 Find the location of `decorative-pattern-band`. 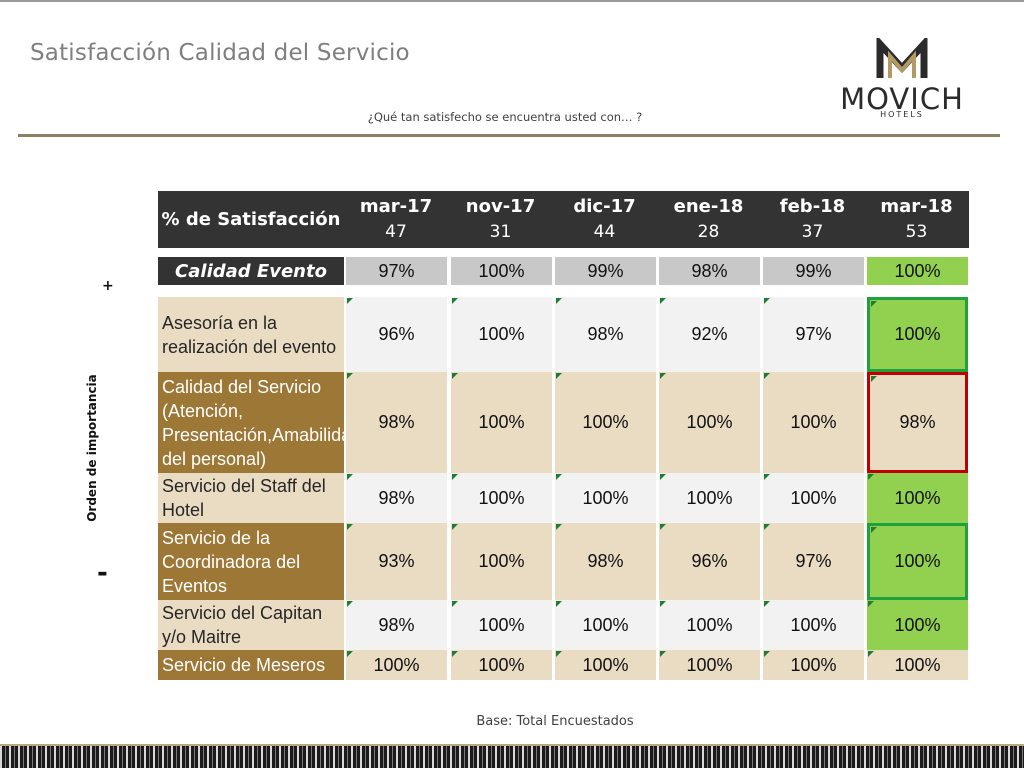

decorative-pattern-band is located at coordinates (512, 757).